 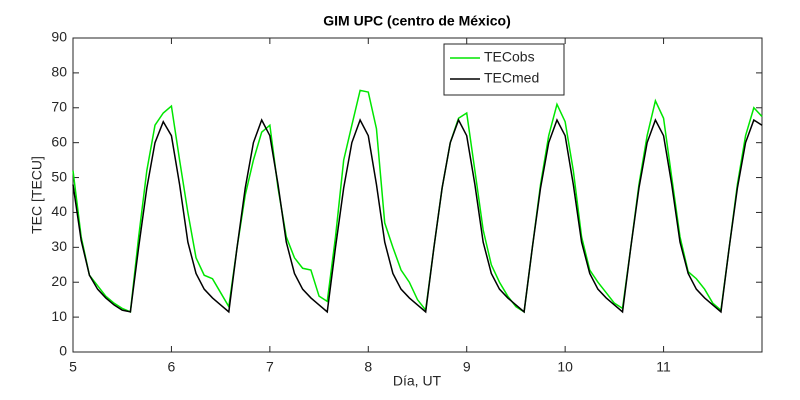 What do you see at coordinates (368, 367) in the screenshot?
I see `x-tick-label: 8` at bounding box center [368, 367].